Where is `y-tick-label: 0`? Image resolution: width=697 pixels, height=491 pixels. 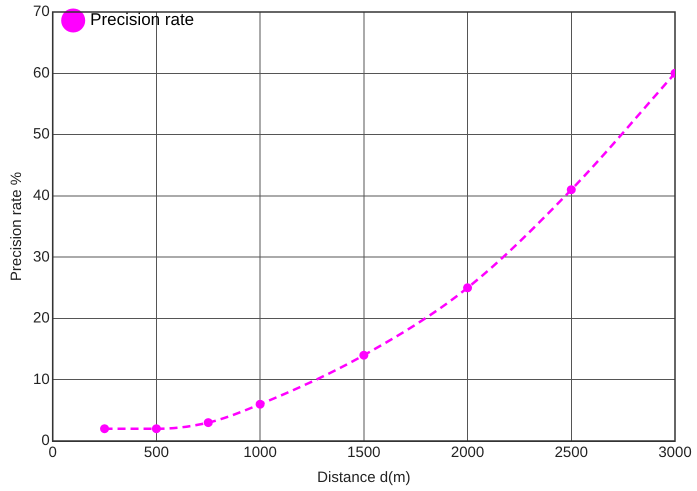
y-tick-label: 0 is located at coordinates (45, 441).